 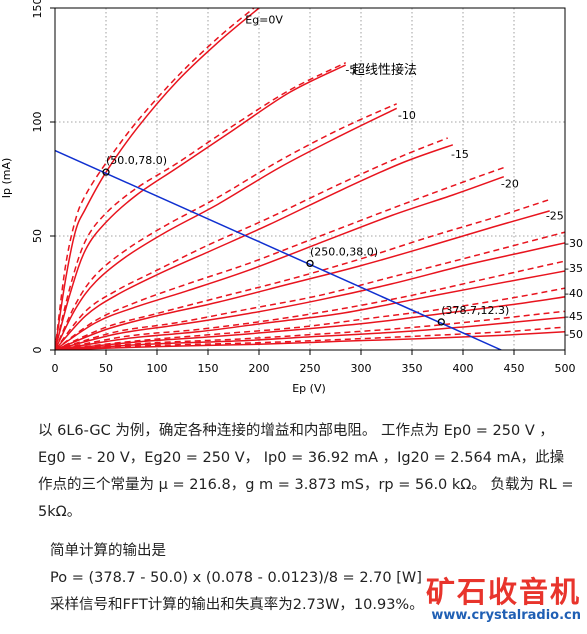 What do you see at coordinates (259, 368) in the screenshot?
I see `x-tick-label: 200` at bounding box center [259, 368].